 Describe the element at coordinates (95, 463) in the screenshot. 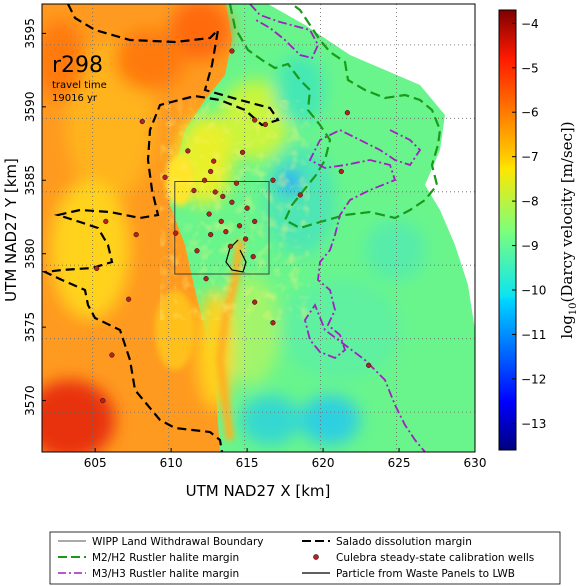

I see `x-tick-label-0: 605` at that location.